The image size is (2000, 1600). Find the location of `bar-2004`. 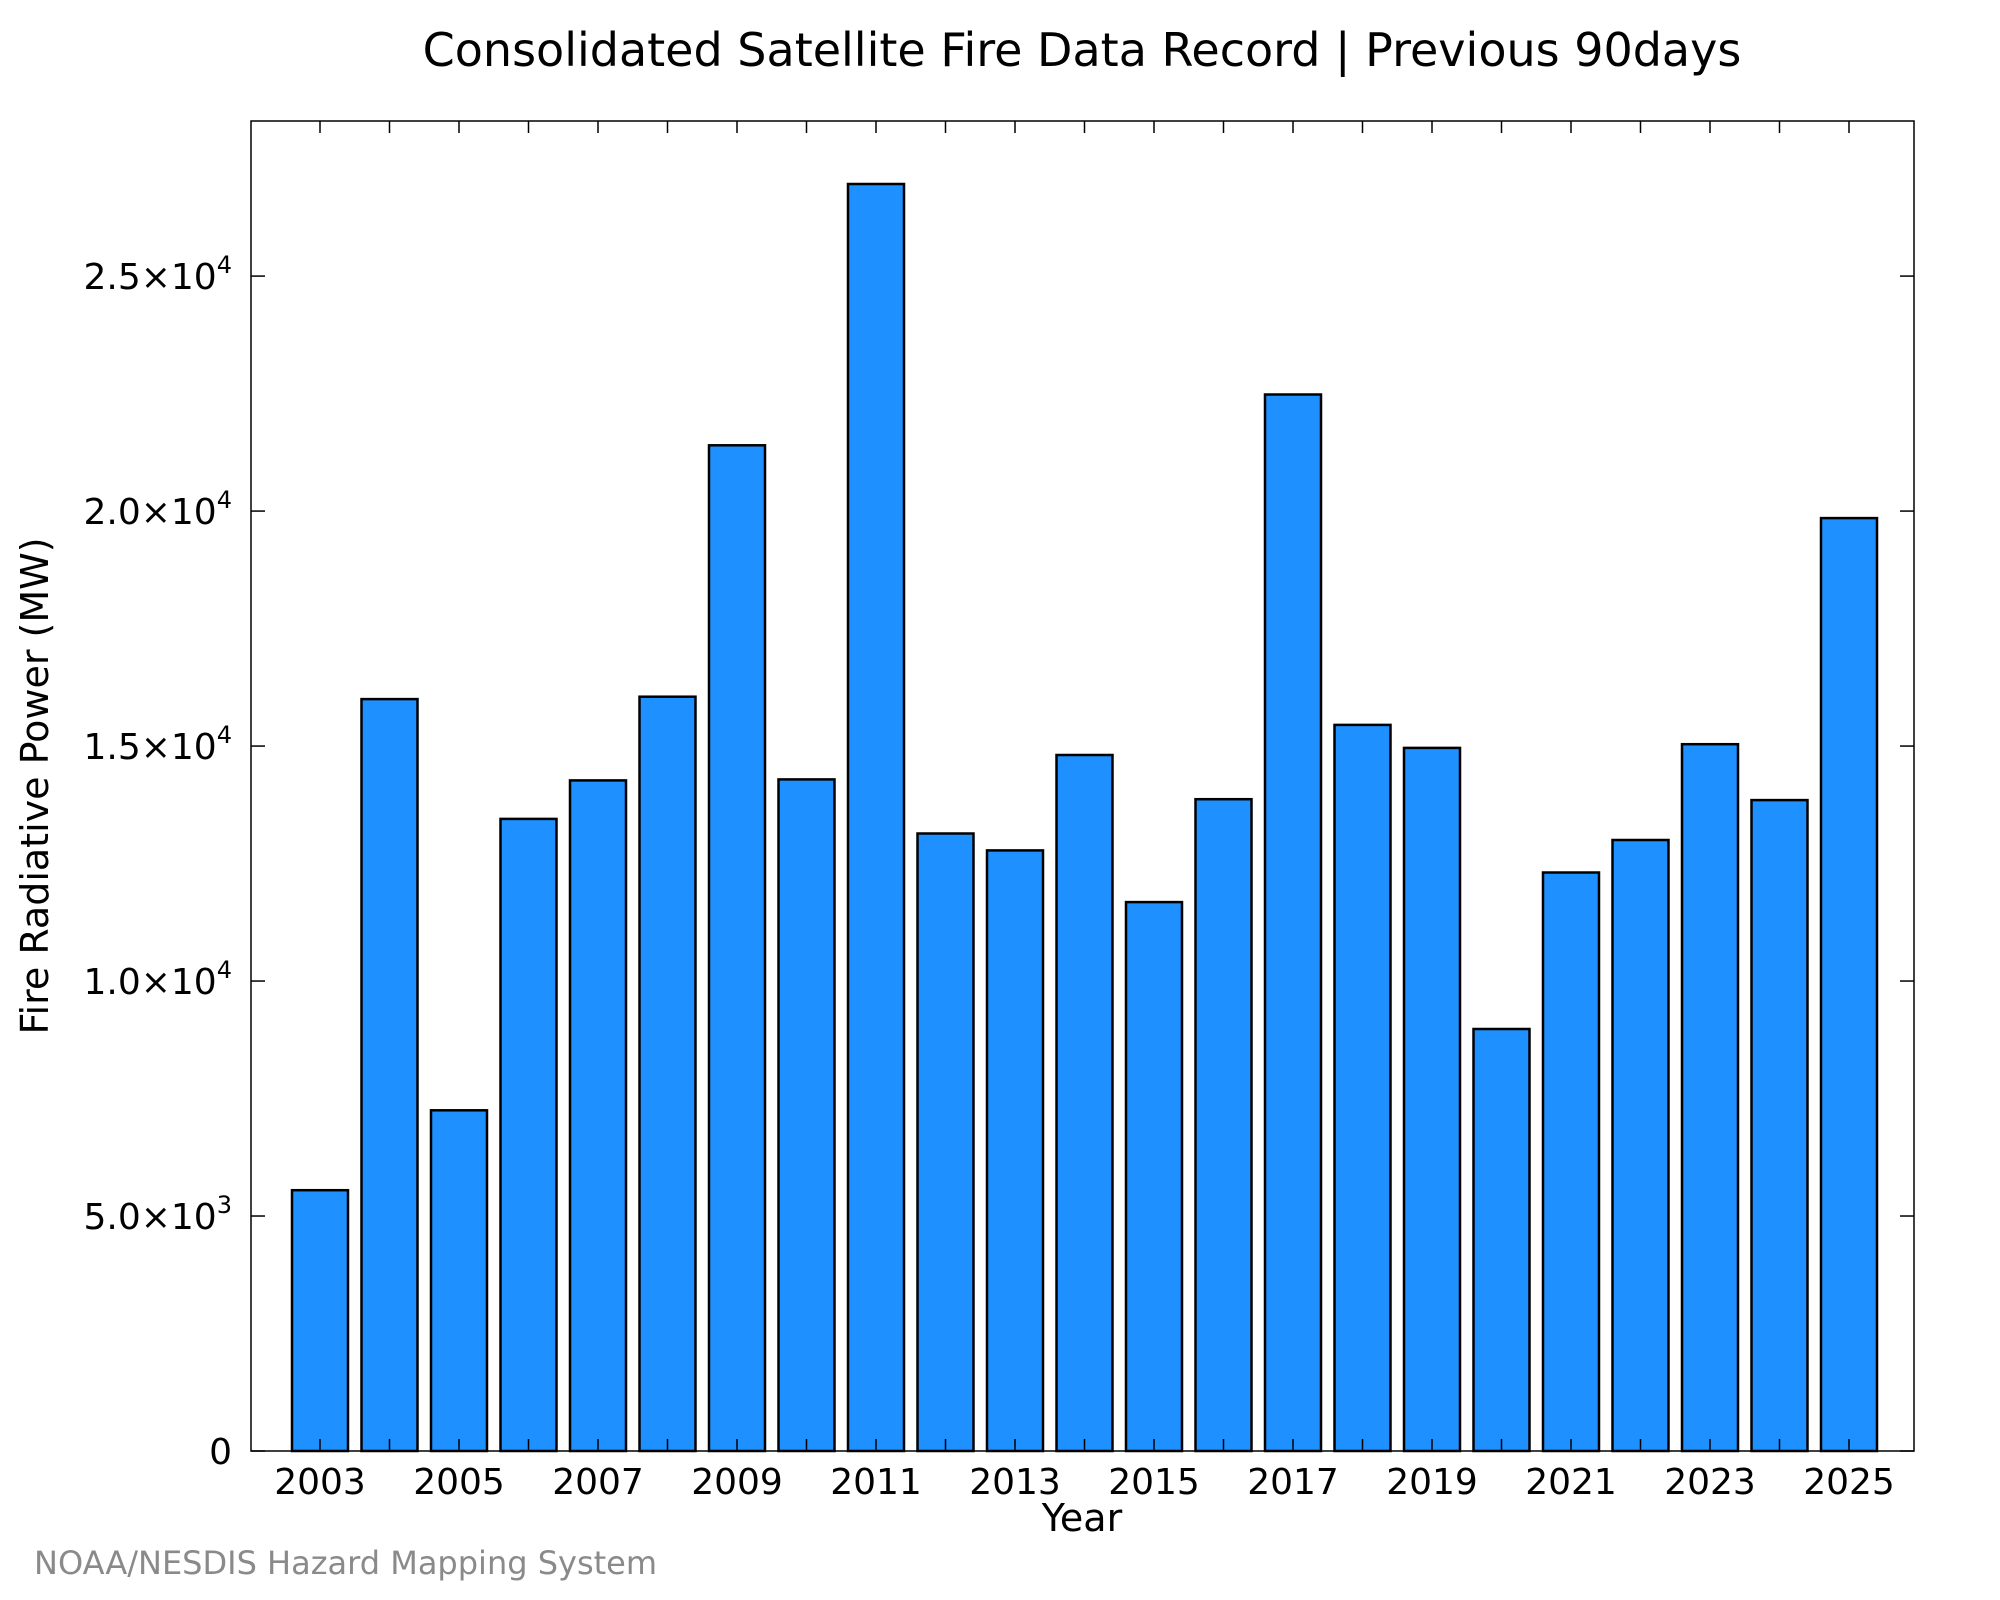

bar-2004 is located at coordinates (389, 1075).